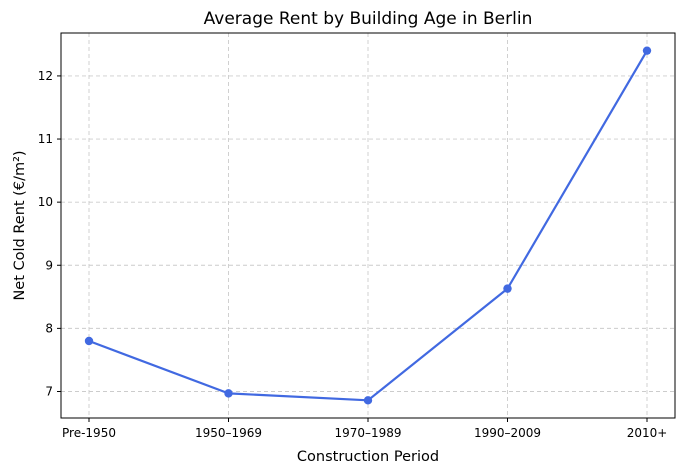  What do you see at coordinates (45, 139) in the screenshot?
I see `y-tick-label: 11` at bounding box center [45, 139].